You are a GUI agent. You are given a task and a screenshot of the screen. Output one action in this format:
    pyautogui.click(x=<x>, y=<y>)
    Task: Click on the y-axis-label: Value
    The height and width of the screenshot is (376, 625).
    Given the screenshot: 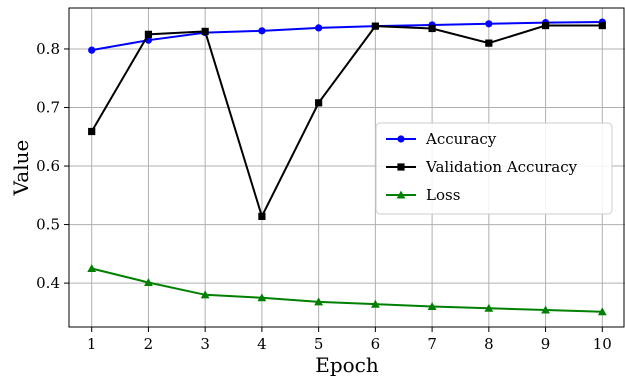 What is the action you would take?
    pyautogui.click(x=21, y=168)
    